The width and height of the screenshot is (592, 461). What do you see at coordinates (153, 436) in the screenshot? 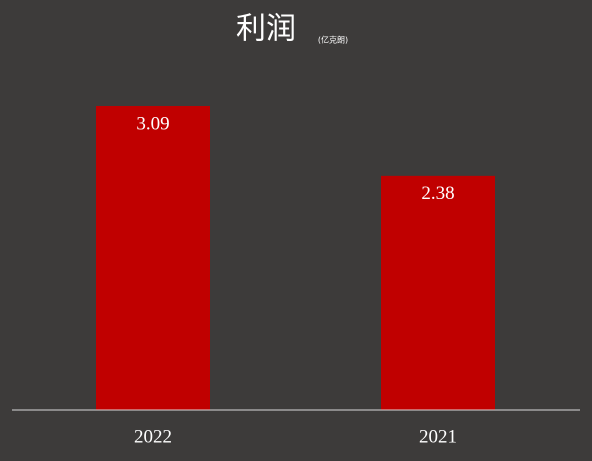
I see `x-tick-label: 2022` at bounding box center [153, 436].